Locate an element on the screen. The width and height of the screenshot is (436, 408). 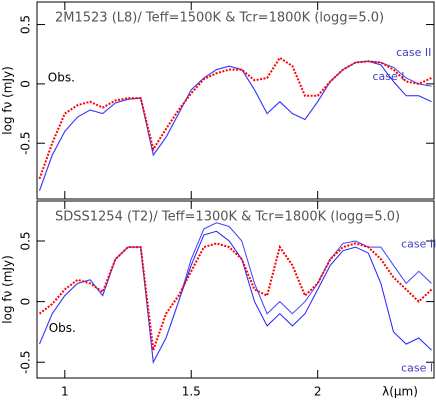
x-tick-label: 1 is located at coordinates (65, 392).